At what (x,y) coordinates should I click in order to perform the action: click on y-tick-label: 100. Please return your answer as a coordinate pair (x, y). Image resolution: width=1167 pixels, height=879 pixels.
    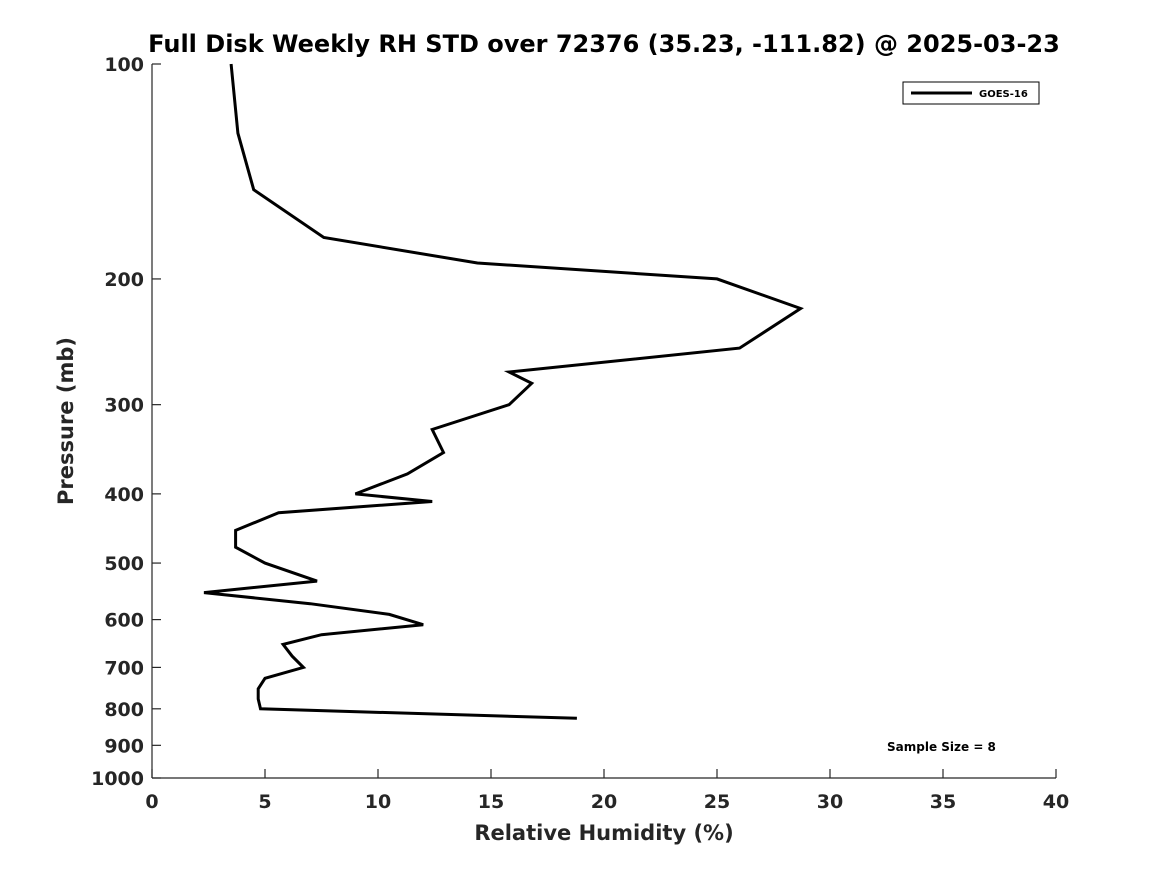
    Looking at the image, I should click on (124, 65).